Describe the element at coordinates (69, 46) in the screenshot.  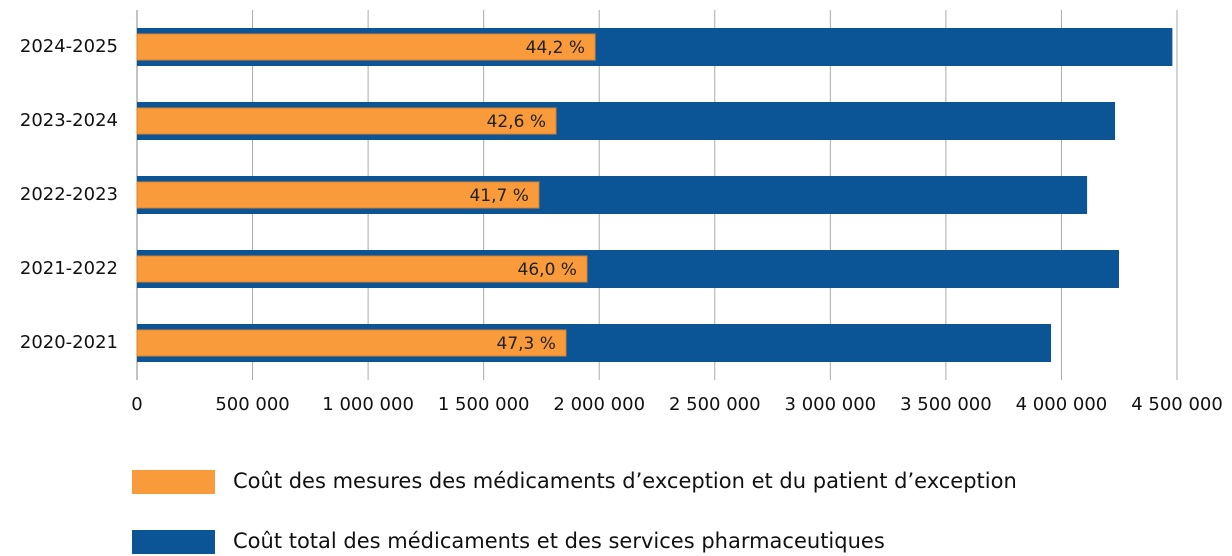
I see `y-tick-label: 2024-2025` at that location.